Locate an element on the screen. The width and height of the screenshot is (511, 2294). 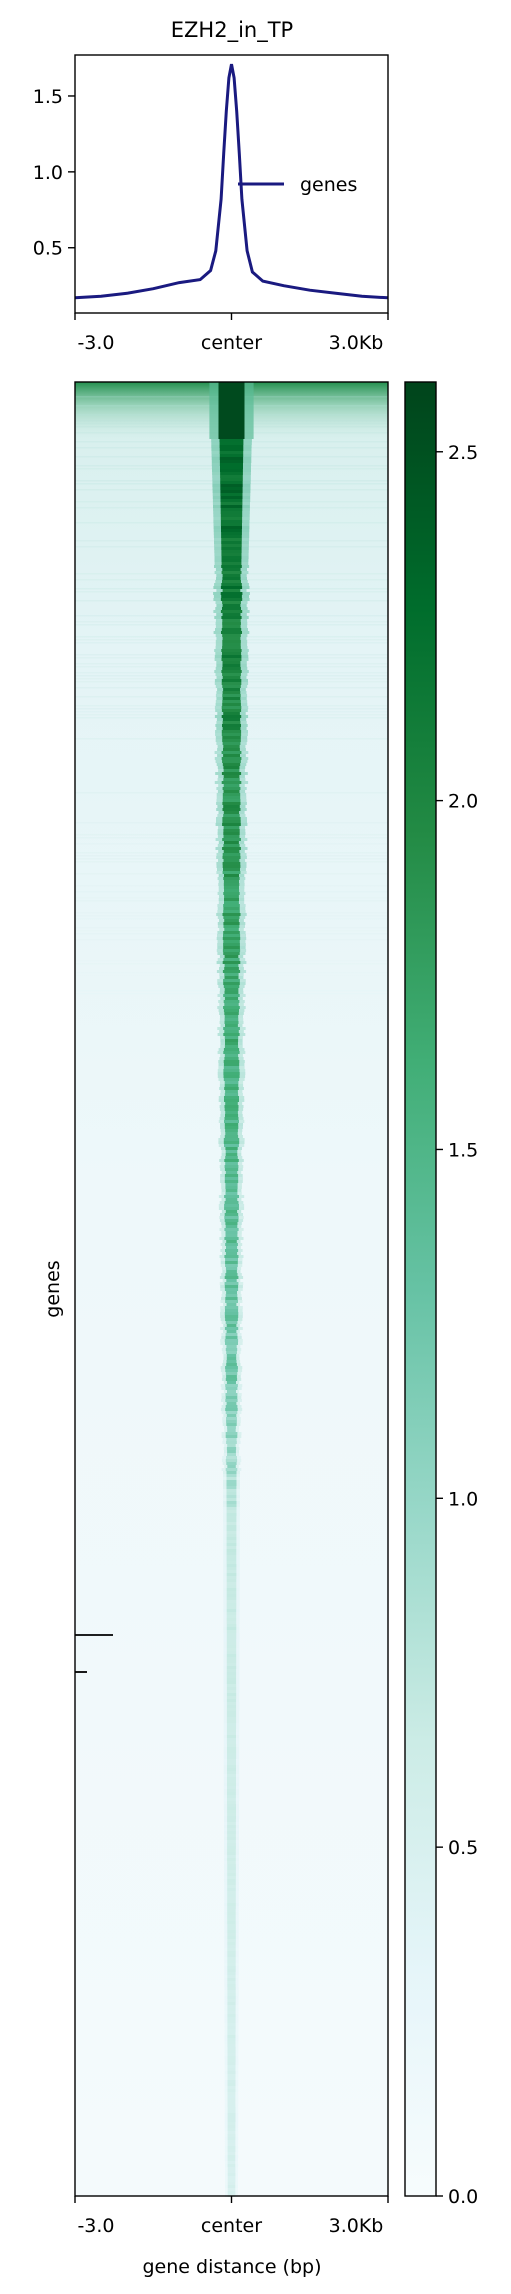
heatmap-center-signal is located at coordinates (231, 1289).